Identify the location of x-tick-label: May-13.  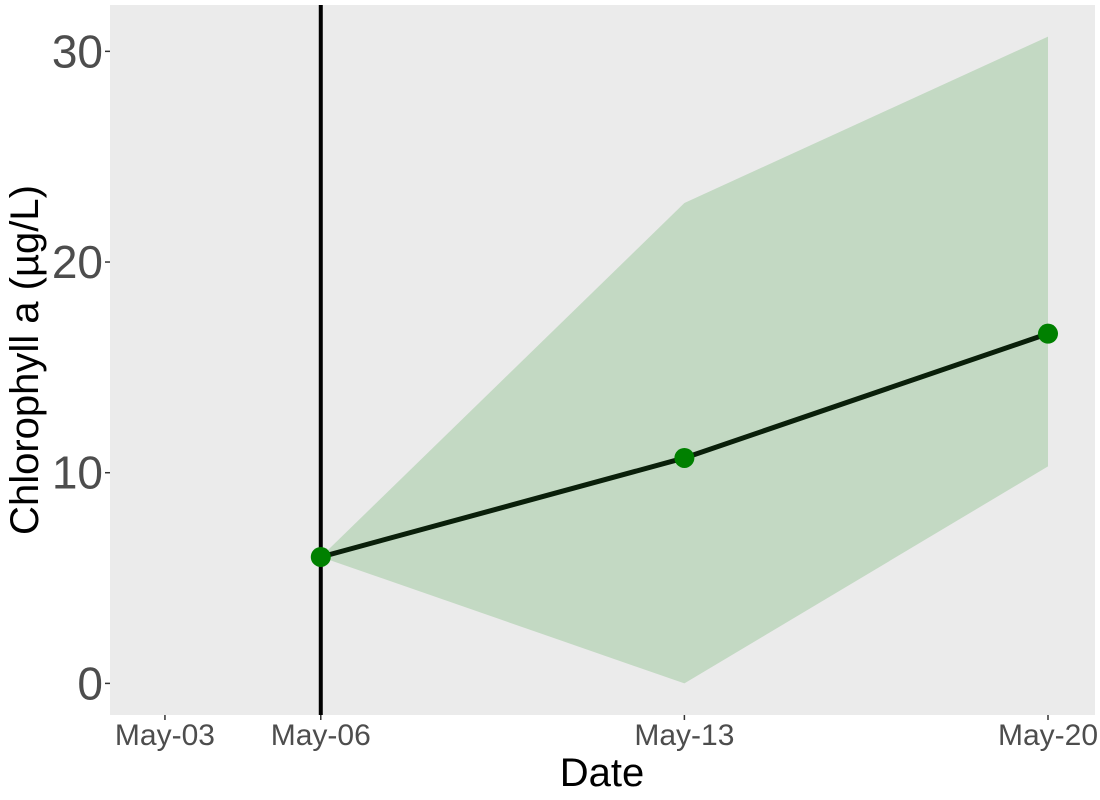
(684, 735).